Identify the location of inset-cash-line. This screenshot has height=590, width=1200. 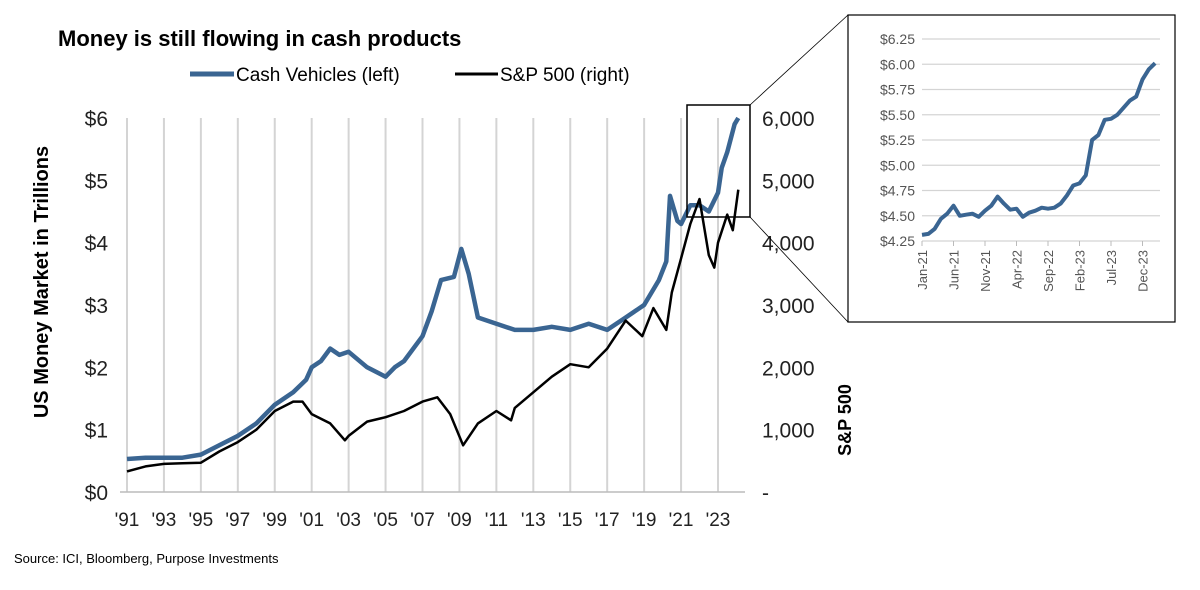
(1039, 149).